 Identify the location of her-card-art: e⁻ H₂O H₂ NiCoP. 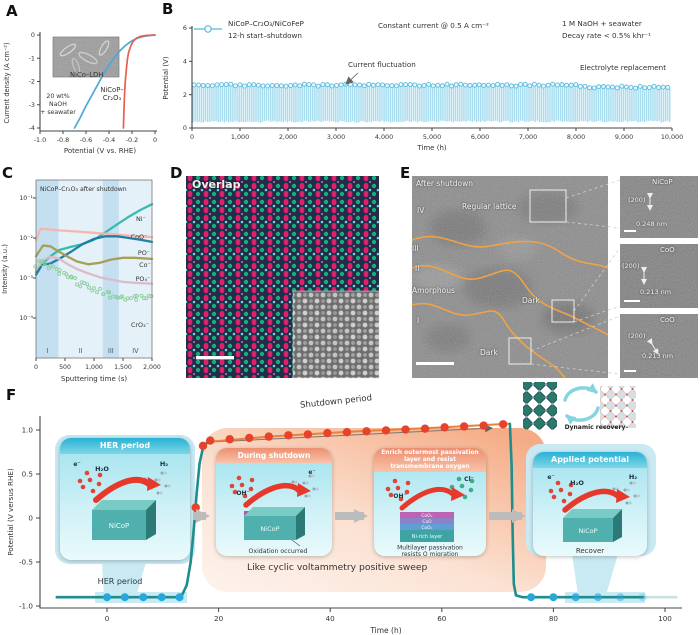
(122, 500).